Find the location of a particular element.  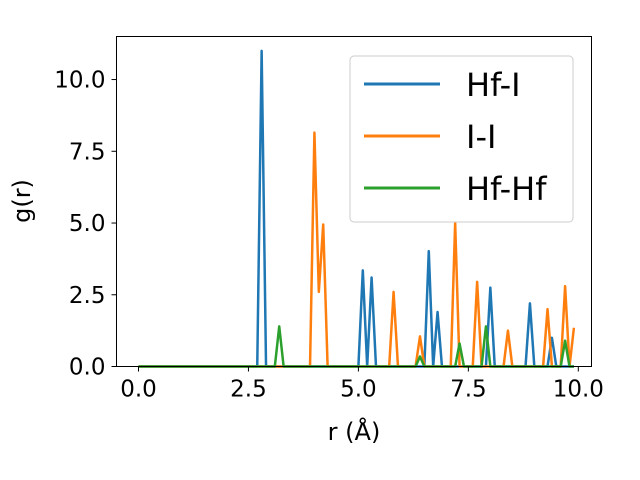

y-axis-ticks: 0.0 2.5 5.0 7.5 10.0 is located at coordinates (85, 224).